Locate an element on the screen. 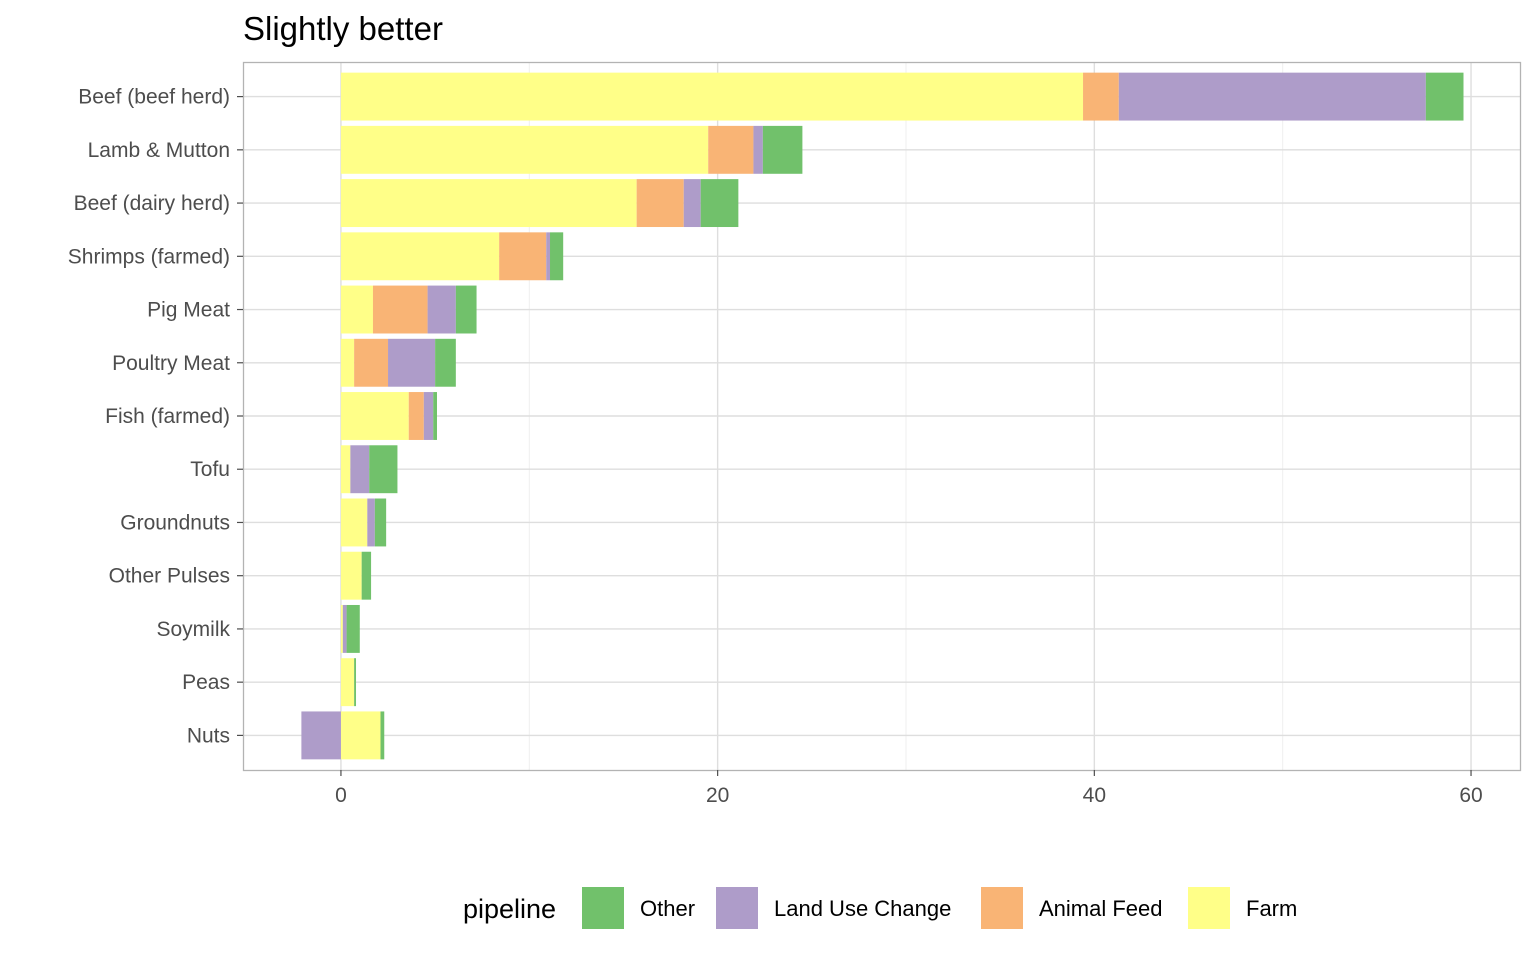 The height and width of the screenshot is (960, 1536). bar-poultry-meat-land-use-change is located at coordinates (412, 362).